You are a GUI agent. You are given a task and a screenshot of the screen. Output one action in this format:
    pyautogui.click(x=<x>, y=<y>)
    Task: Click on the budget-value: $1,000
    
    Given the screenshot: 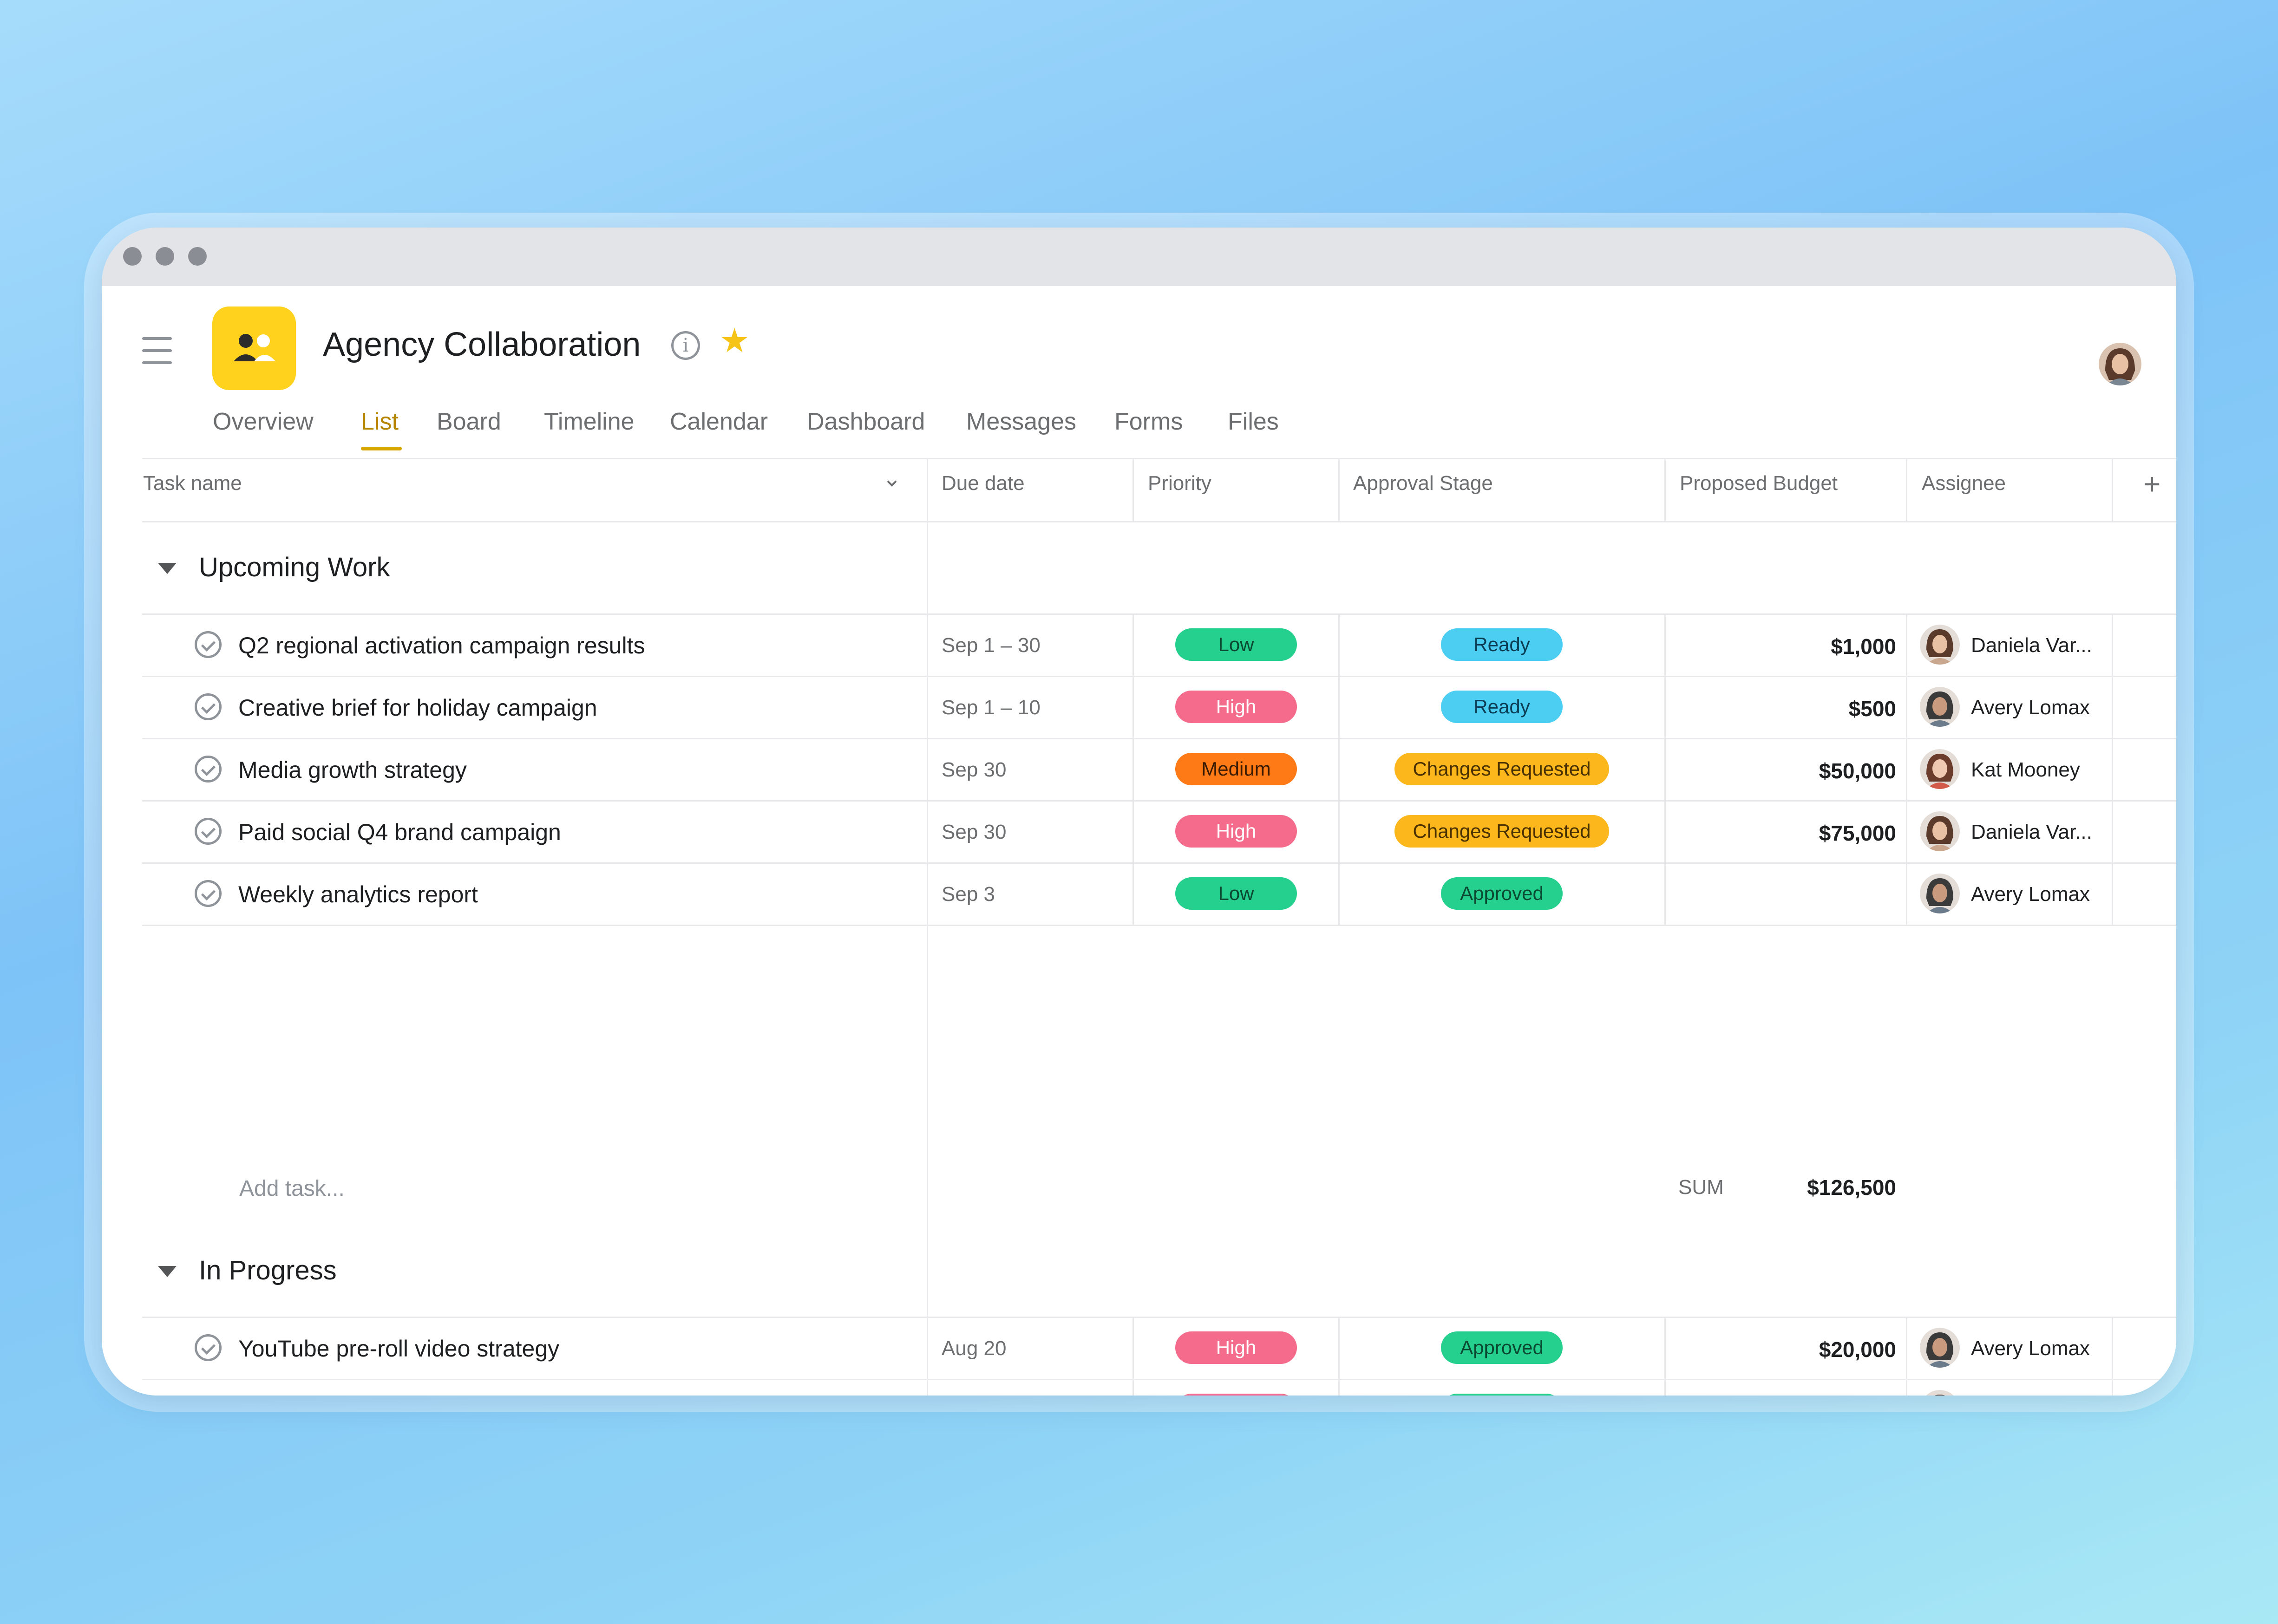 What is the action you would take?
    pyautogui.click(x=1864, y=646)
    